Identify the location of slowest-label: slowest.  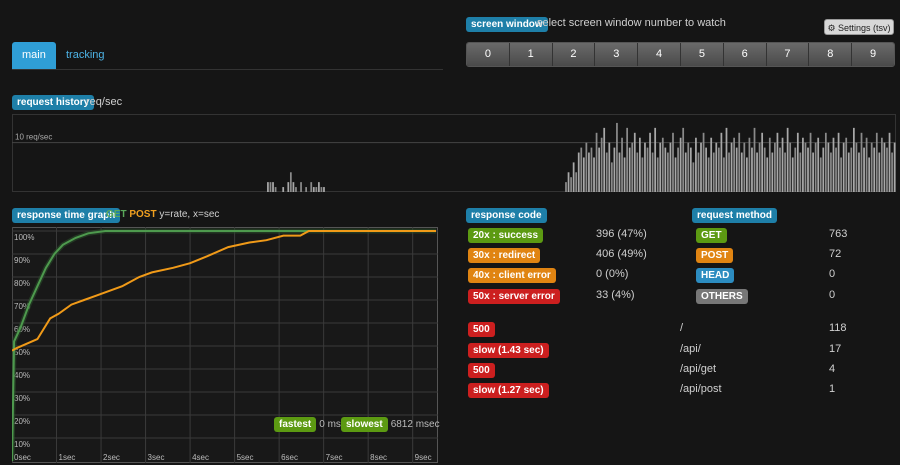
(364, 424).